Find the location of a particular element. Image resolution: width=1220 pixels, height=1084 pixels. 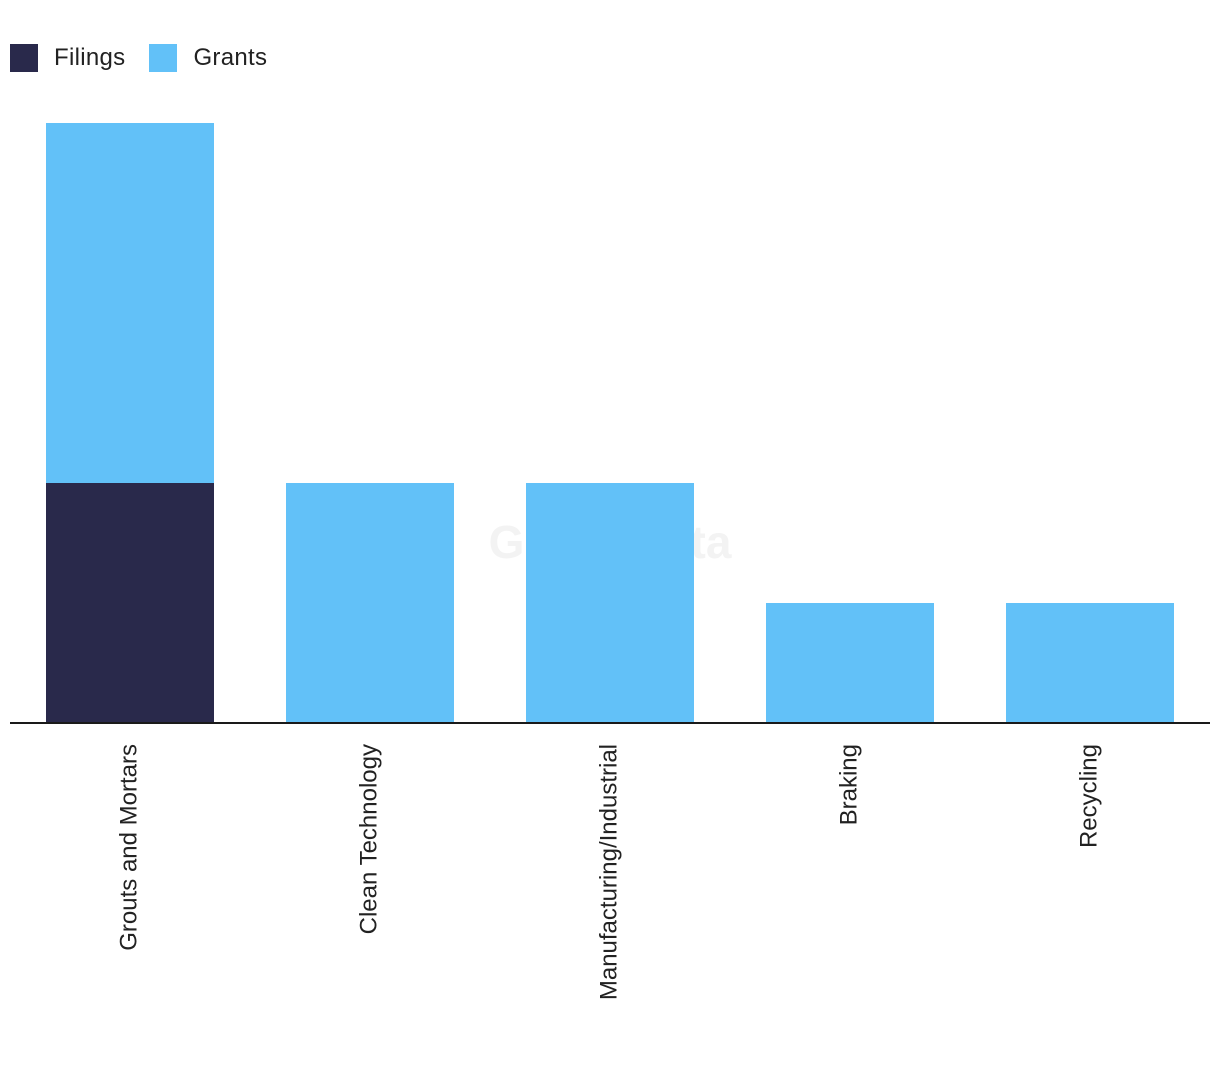

legend-item-filings: Filings is located at coordinates (67, 58).